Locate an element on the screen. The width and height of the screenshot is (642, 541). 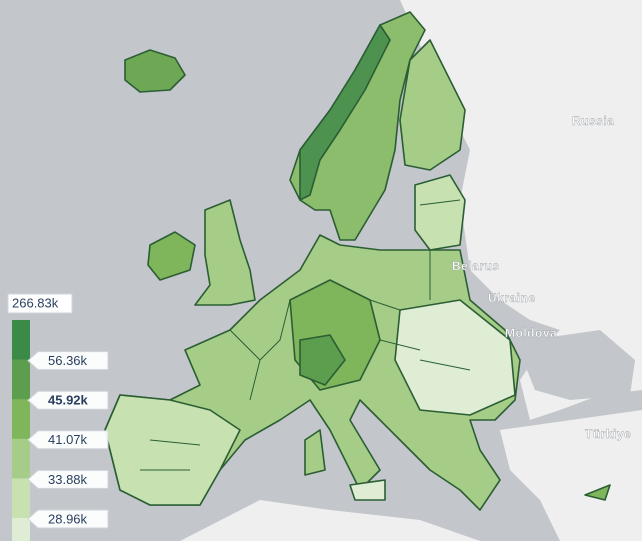
place-label: Russia is located at coordinates (593, 121).